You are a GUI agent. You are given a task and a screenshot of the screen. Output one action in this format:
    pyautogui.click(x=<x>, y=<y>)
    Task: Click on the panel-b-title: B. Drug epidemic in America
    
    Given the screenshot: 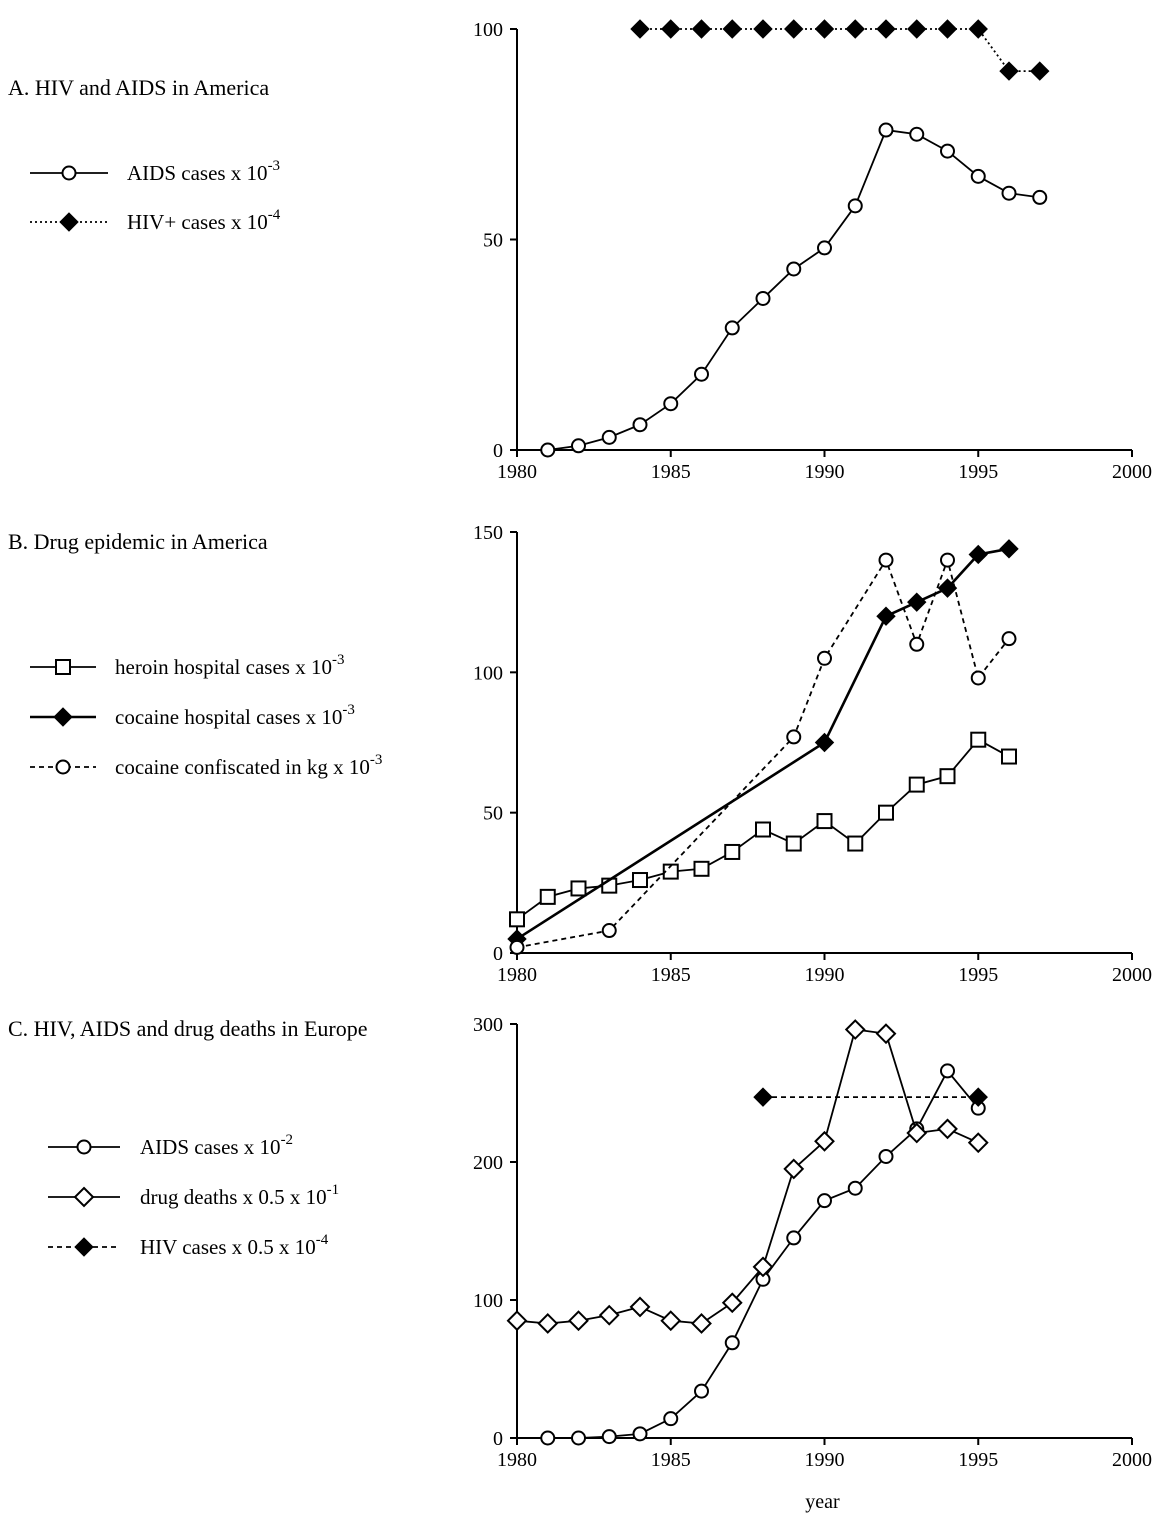 What is the action you would take?
    pyautogui.click(x=138, y=541)
    